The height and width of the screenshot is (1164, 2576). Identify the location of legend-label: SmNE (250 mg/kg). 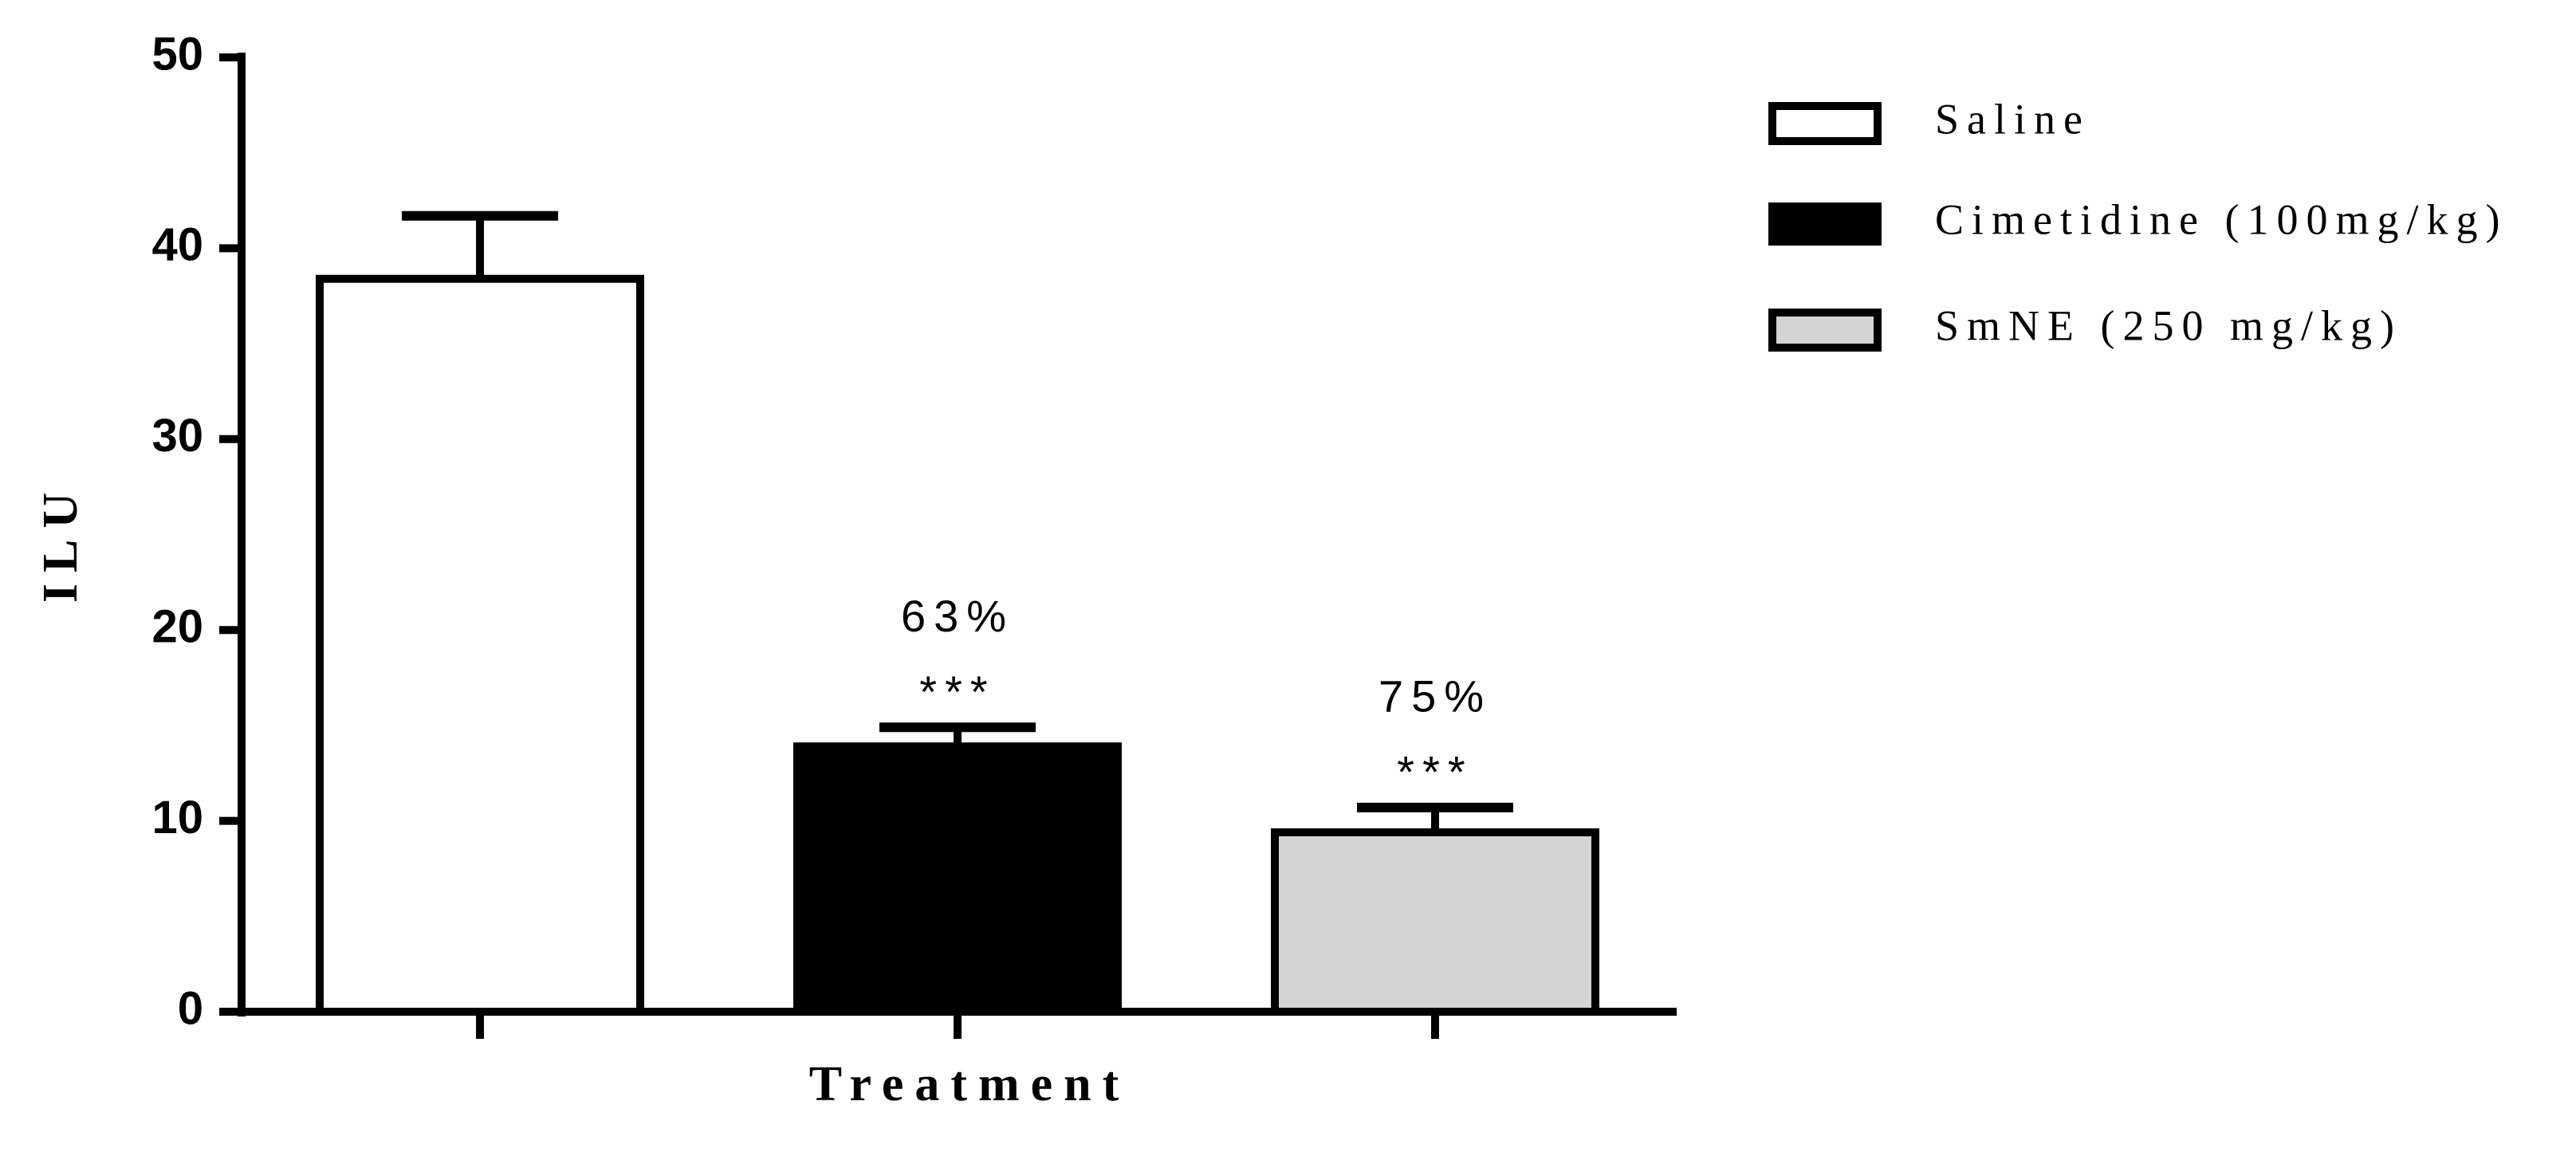
(2169, 325).